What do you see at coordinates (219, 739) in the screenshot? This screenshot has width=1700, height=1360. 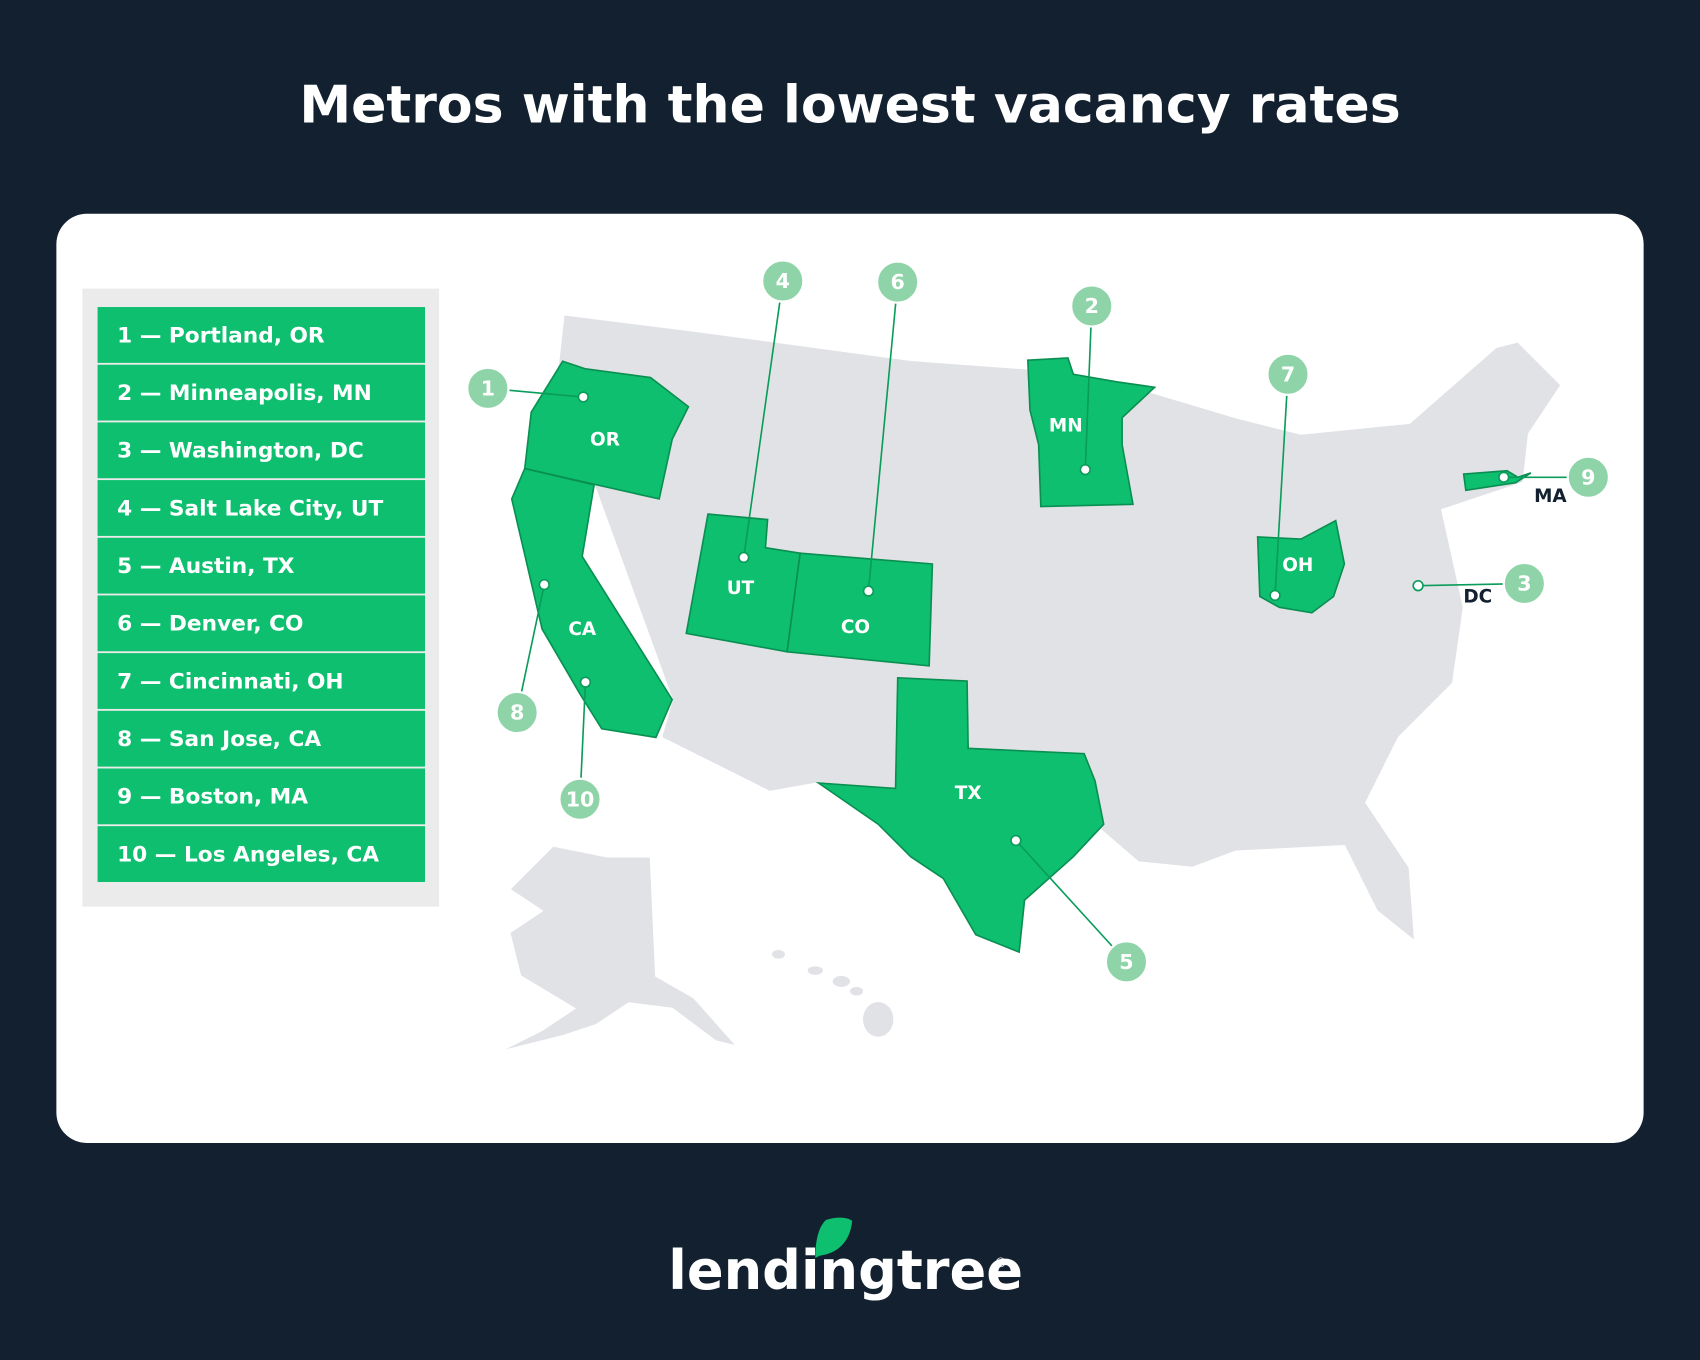 I see `legend-label: 8 — San Jose, CA` at bounding box center [219, 739].